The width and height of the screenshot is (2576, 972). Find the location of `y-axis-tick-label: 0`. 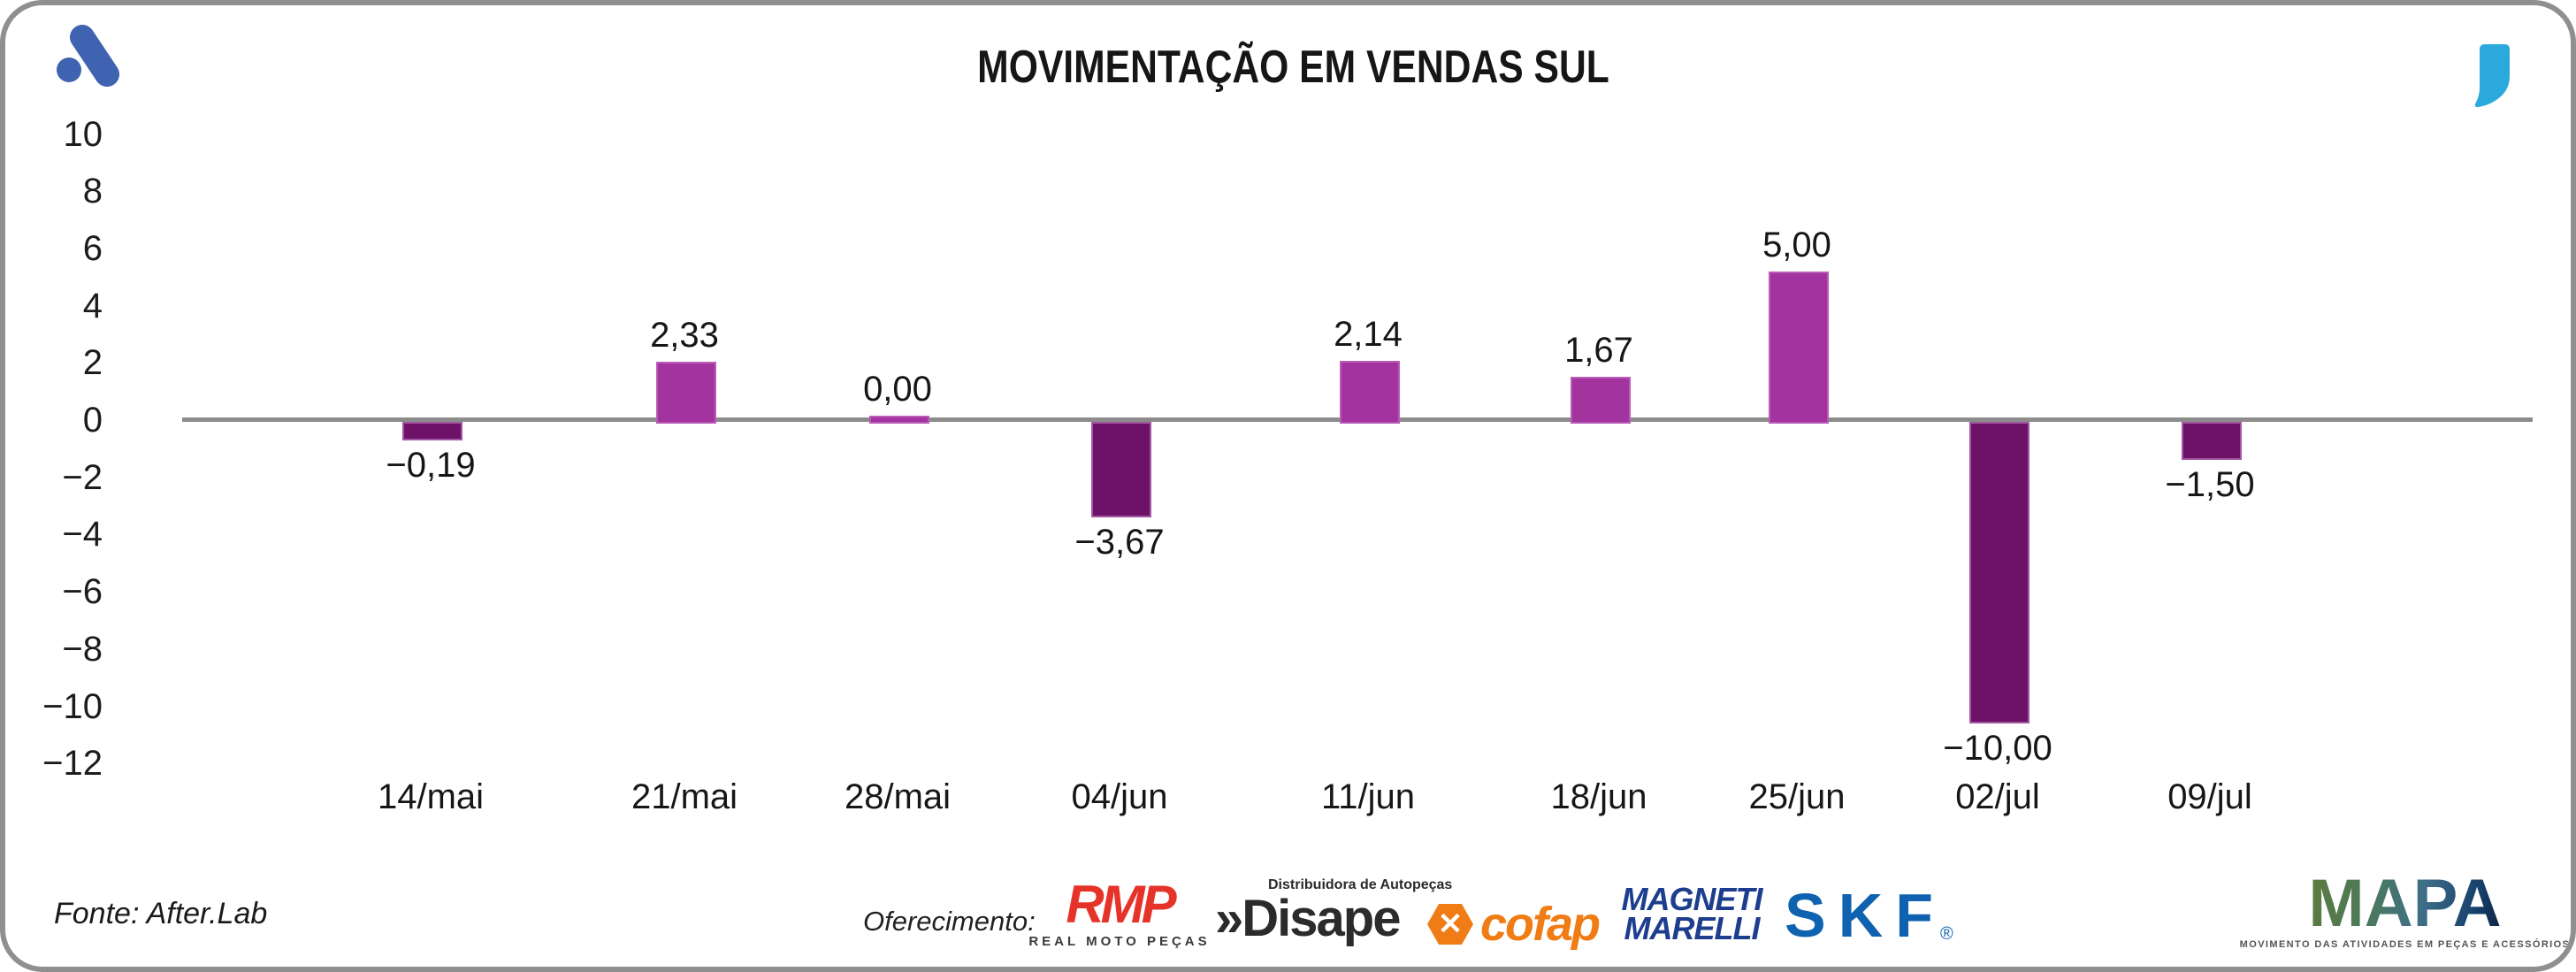

y-axis-tick-label: 0 is located at coordinates (93, 420).